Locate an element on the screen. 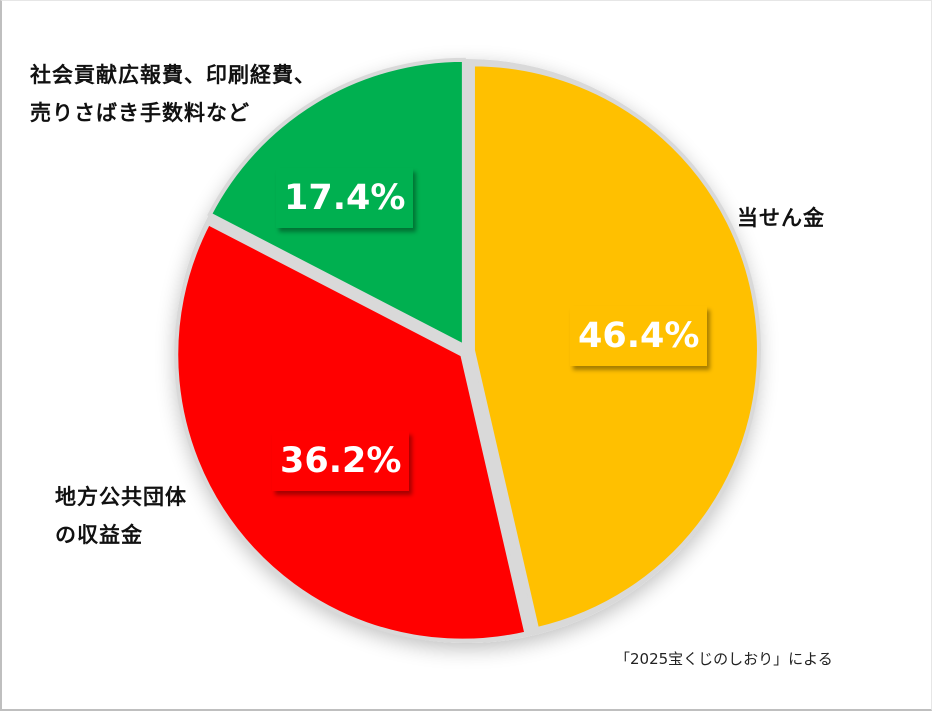  label-local-gov-line1: 地方公共団体 is located at coordinates (121, 497).